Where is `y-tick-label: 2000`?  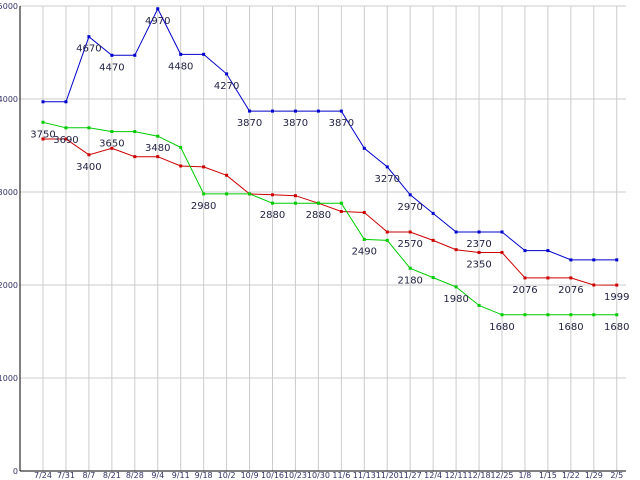
y-tick-label: 2000 is located at coordinates (9, 285).